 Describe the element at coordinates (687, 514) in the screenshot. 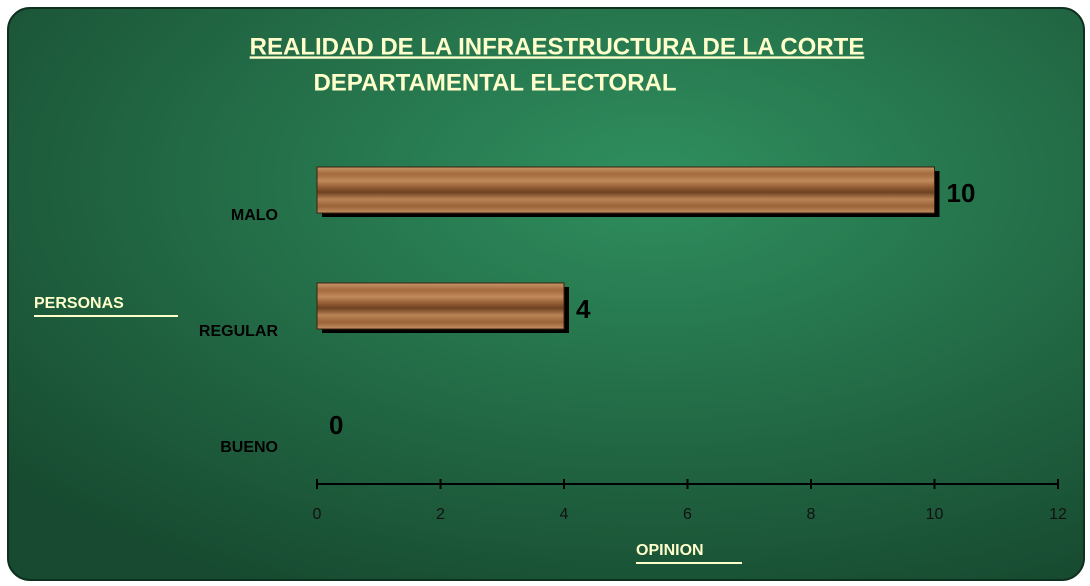

I see `x-tick-label: 6` at that location.